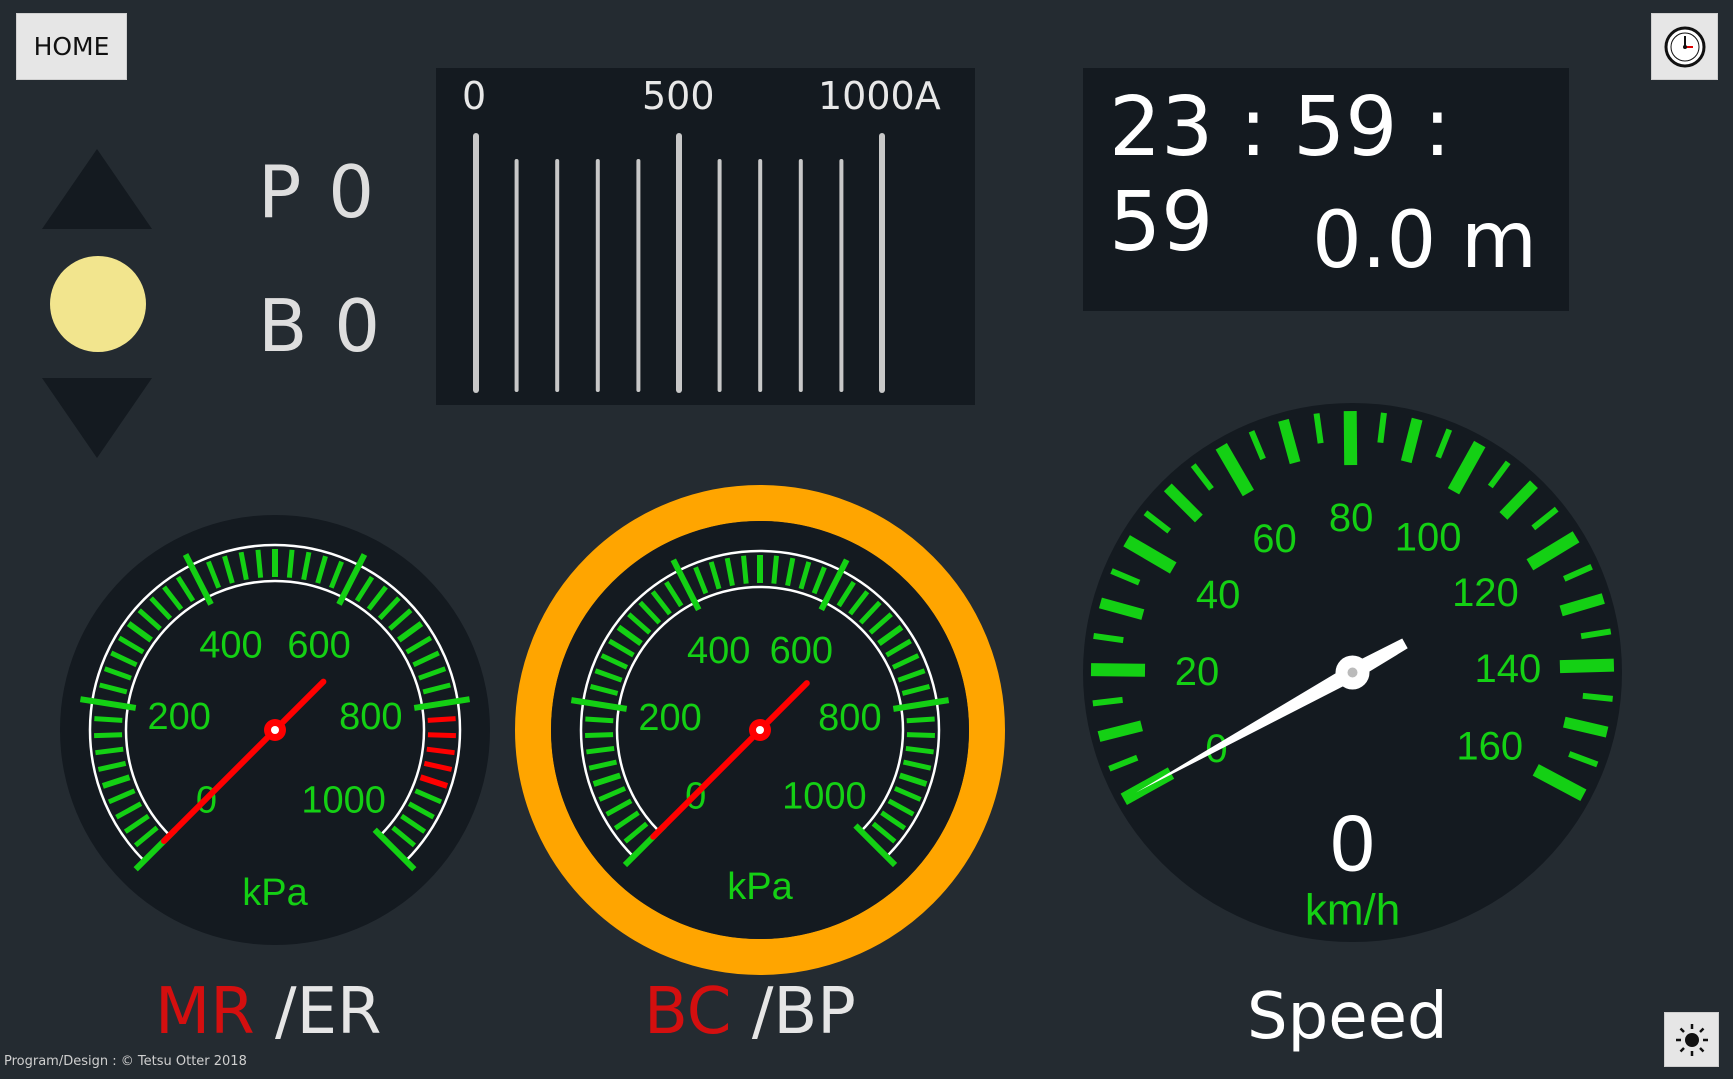 The image size is (1733, 1079). Describe the element at coordinates (1352, 843) in the screenshot. I see `speed-digital-readout: 0` at that location.